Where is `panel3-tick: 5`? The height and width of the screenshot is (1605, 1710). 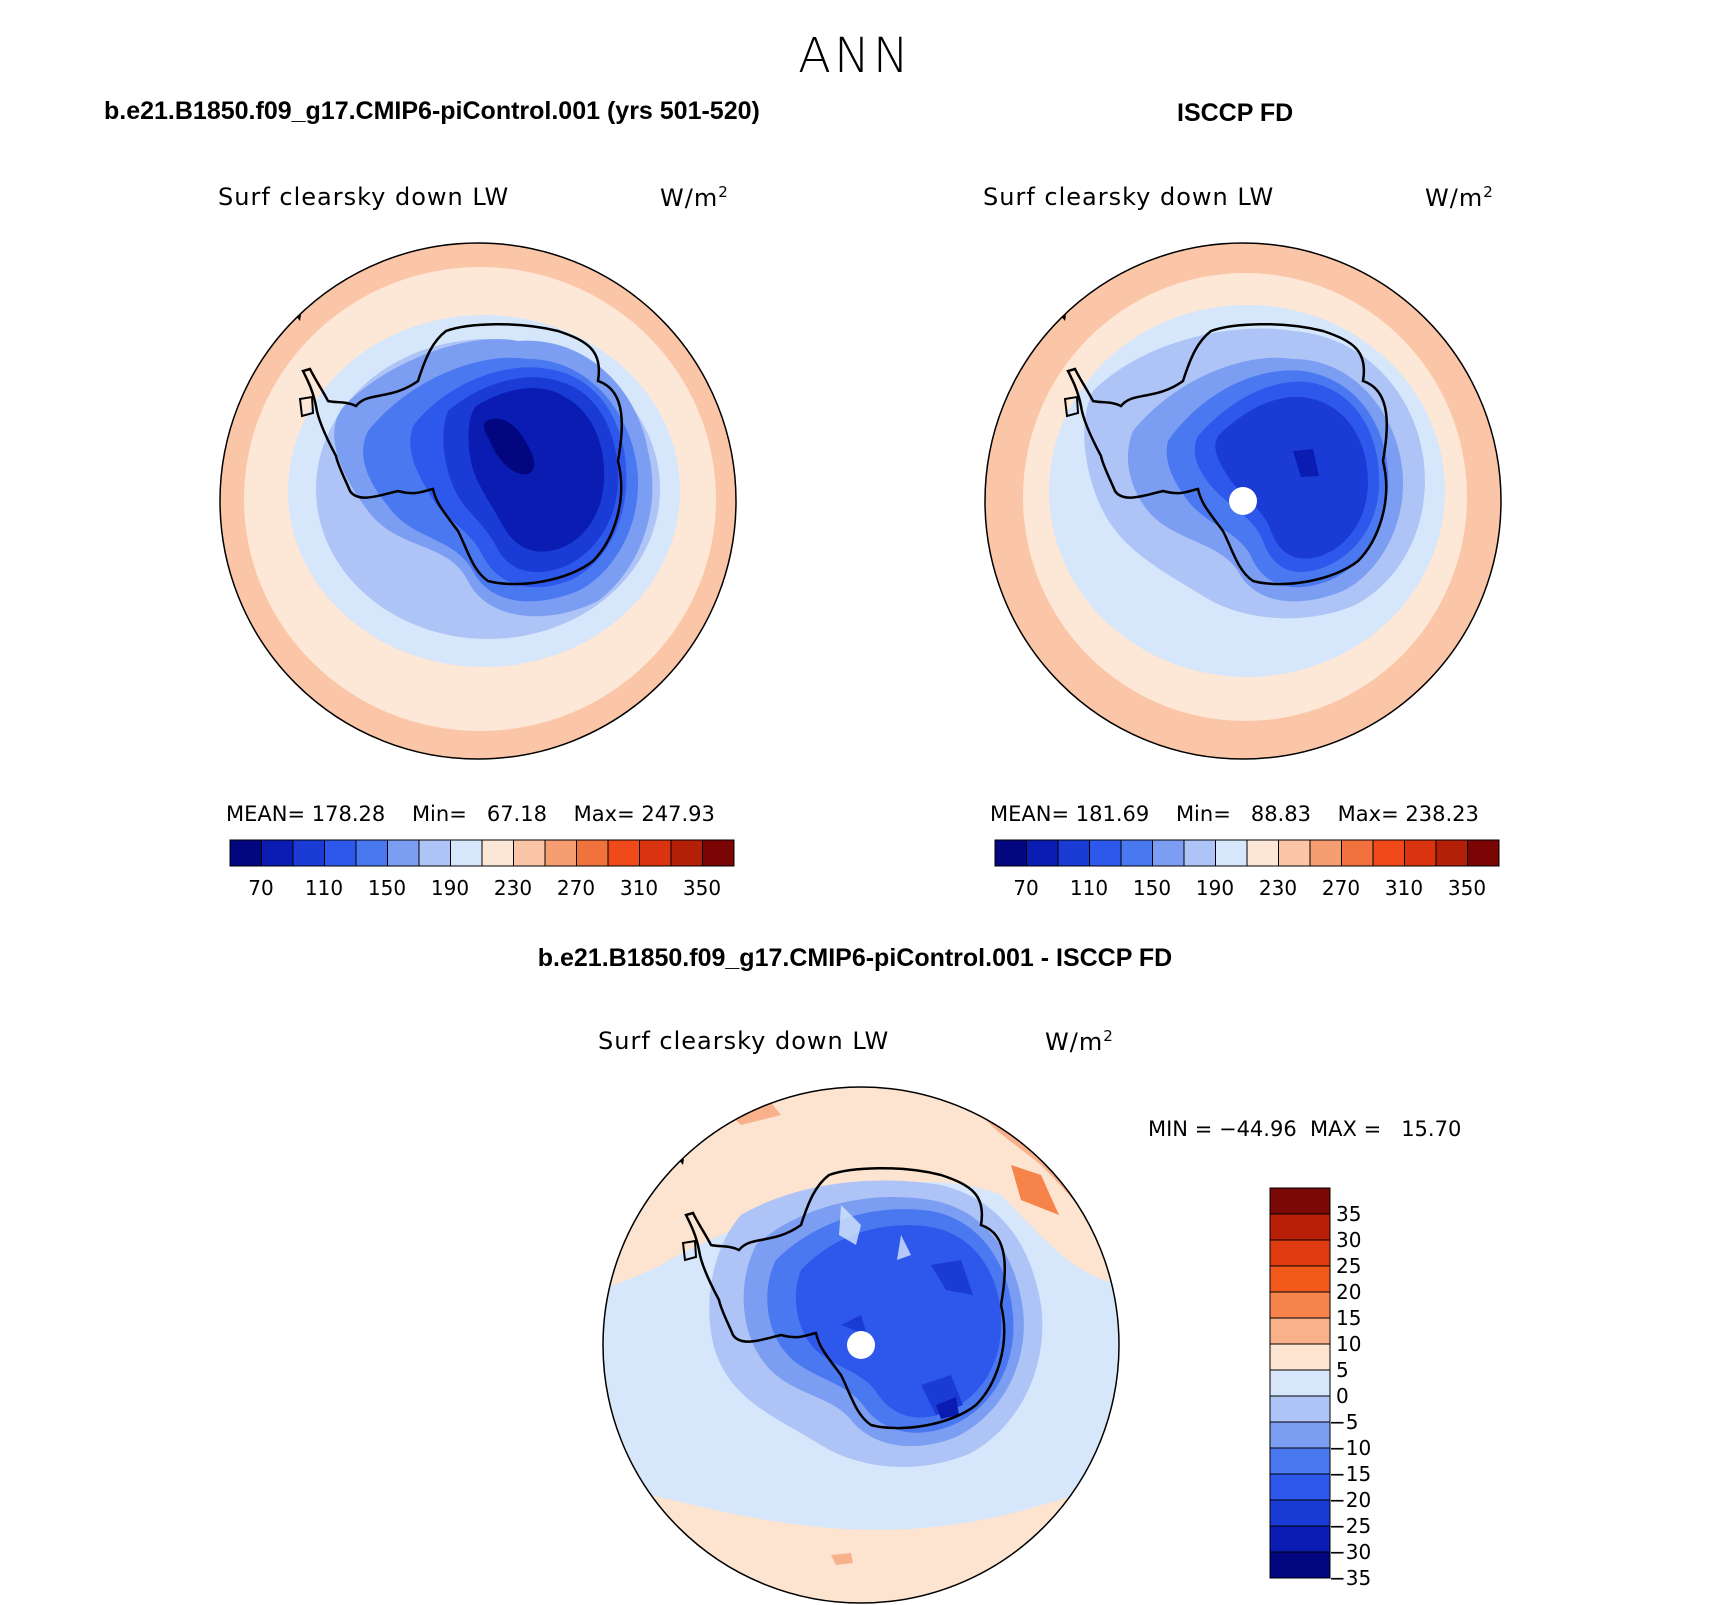
panel3-tick: 5 is located at coordinates (1342, 1370).